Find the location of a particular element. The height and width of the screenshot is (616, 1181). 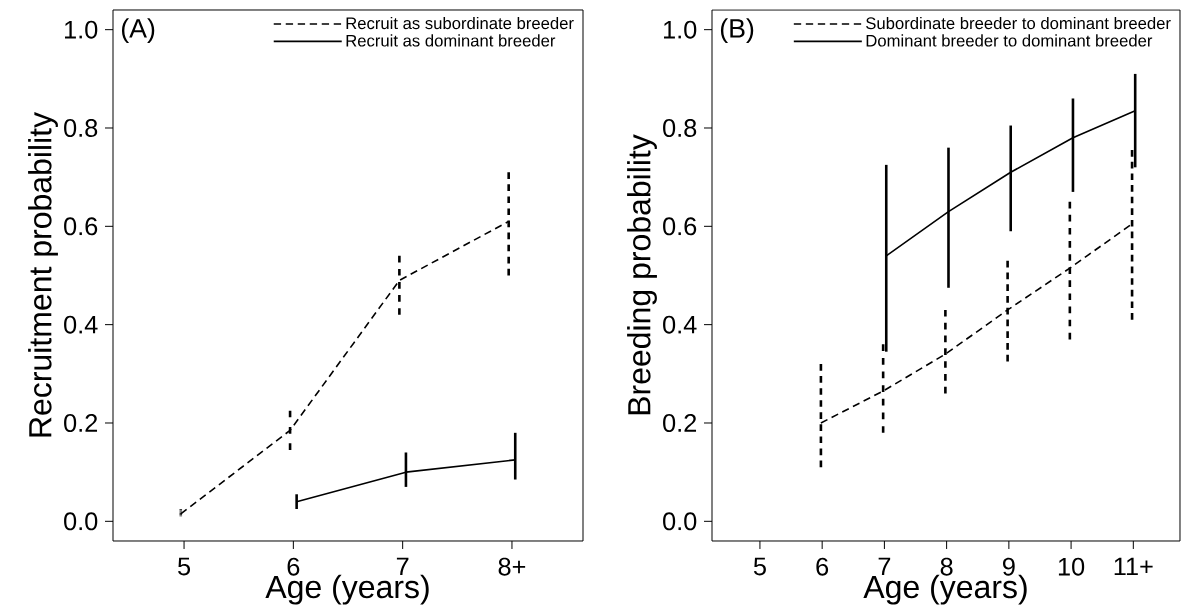

x-tick-label: 8+ is located at coordinates (512, 566).